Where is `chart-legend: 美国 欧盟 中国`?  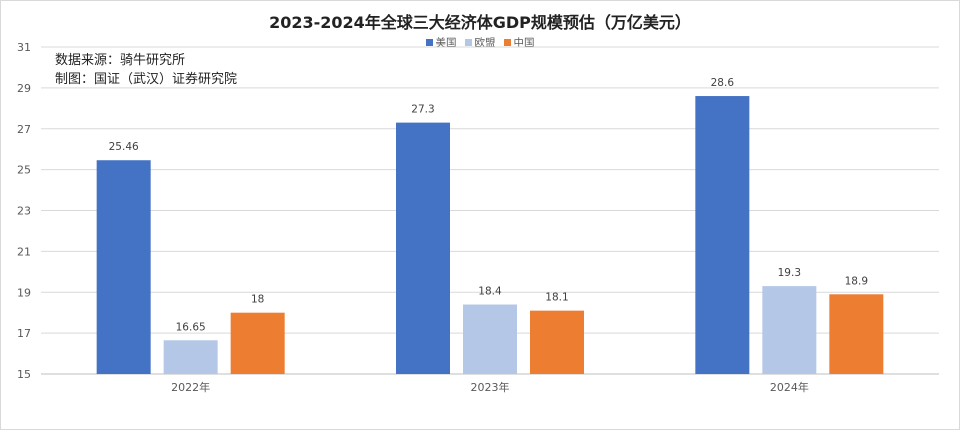 chart-legend: 美国 欧盟 中国 is located at coordinates (480, 42).